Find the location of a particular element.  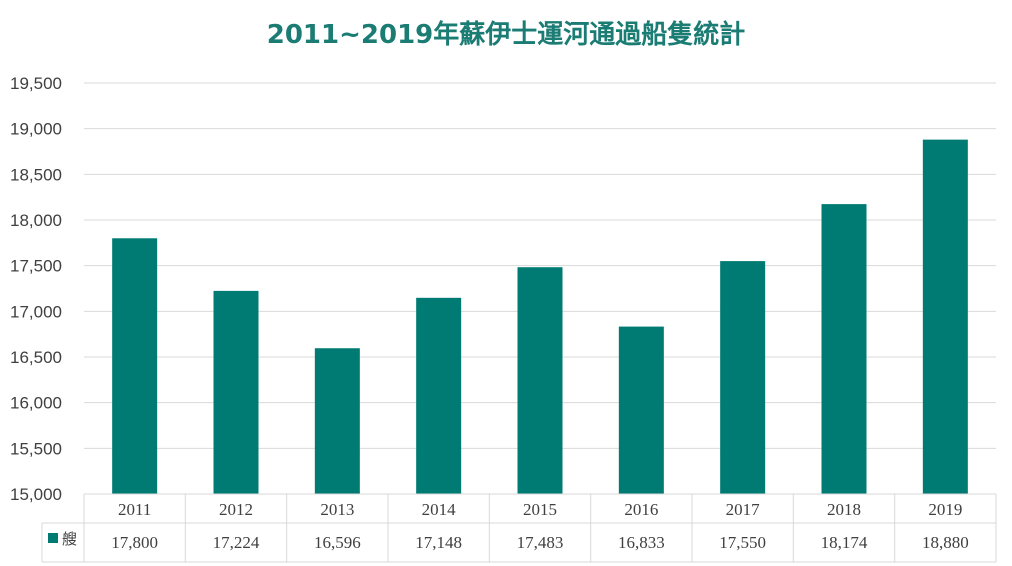

x-tick-label: 2014 is located at coordinates (439, 509).